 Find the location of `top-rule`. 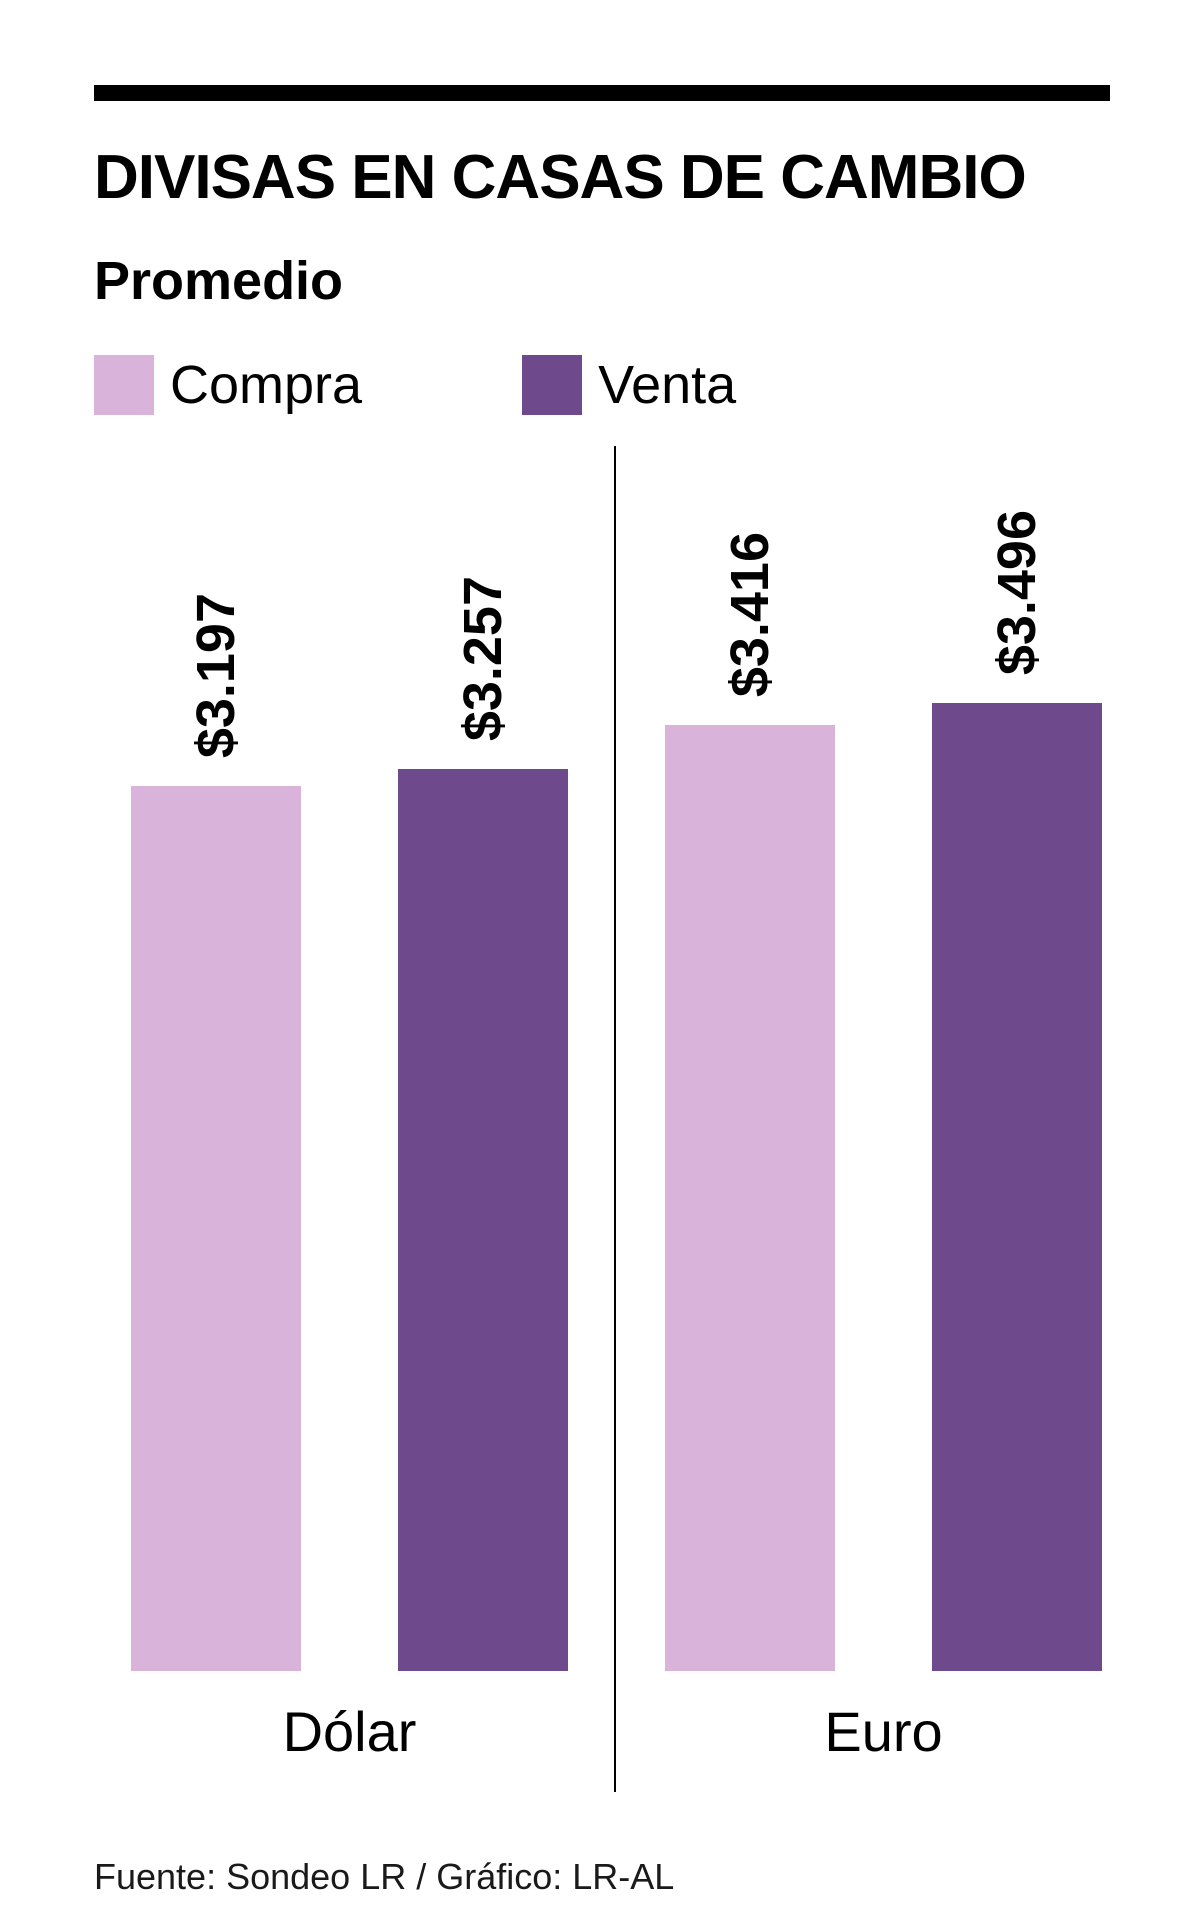

top-rule is located at coordinates (602, 93).